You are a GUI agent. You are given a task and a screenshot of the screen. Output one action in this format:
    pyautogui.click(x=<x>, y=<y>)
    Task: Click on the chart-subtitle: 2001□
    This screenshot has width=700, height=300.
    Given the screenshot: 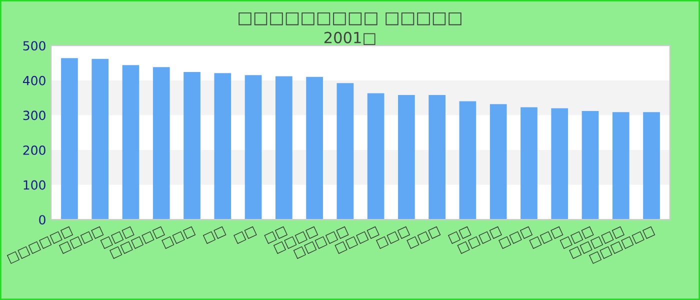 What is the action you would take?
    pyautogui.click(x=350, y=38)
    